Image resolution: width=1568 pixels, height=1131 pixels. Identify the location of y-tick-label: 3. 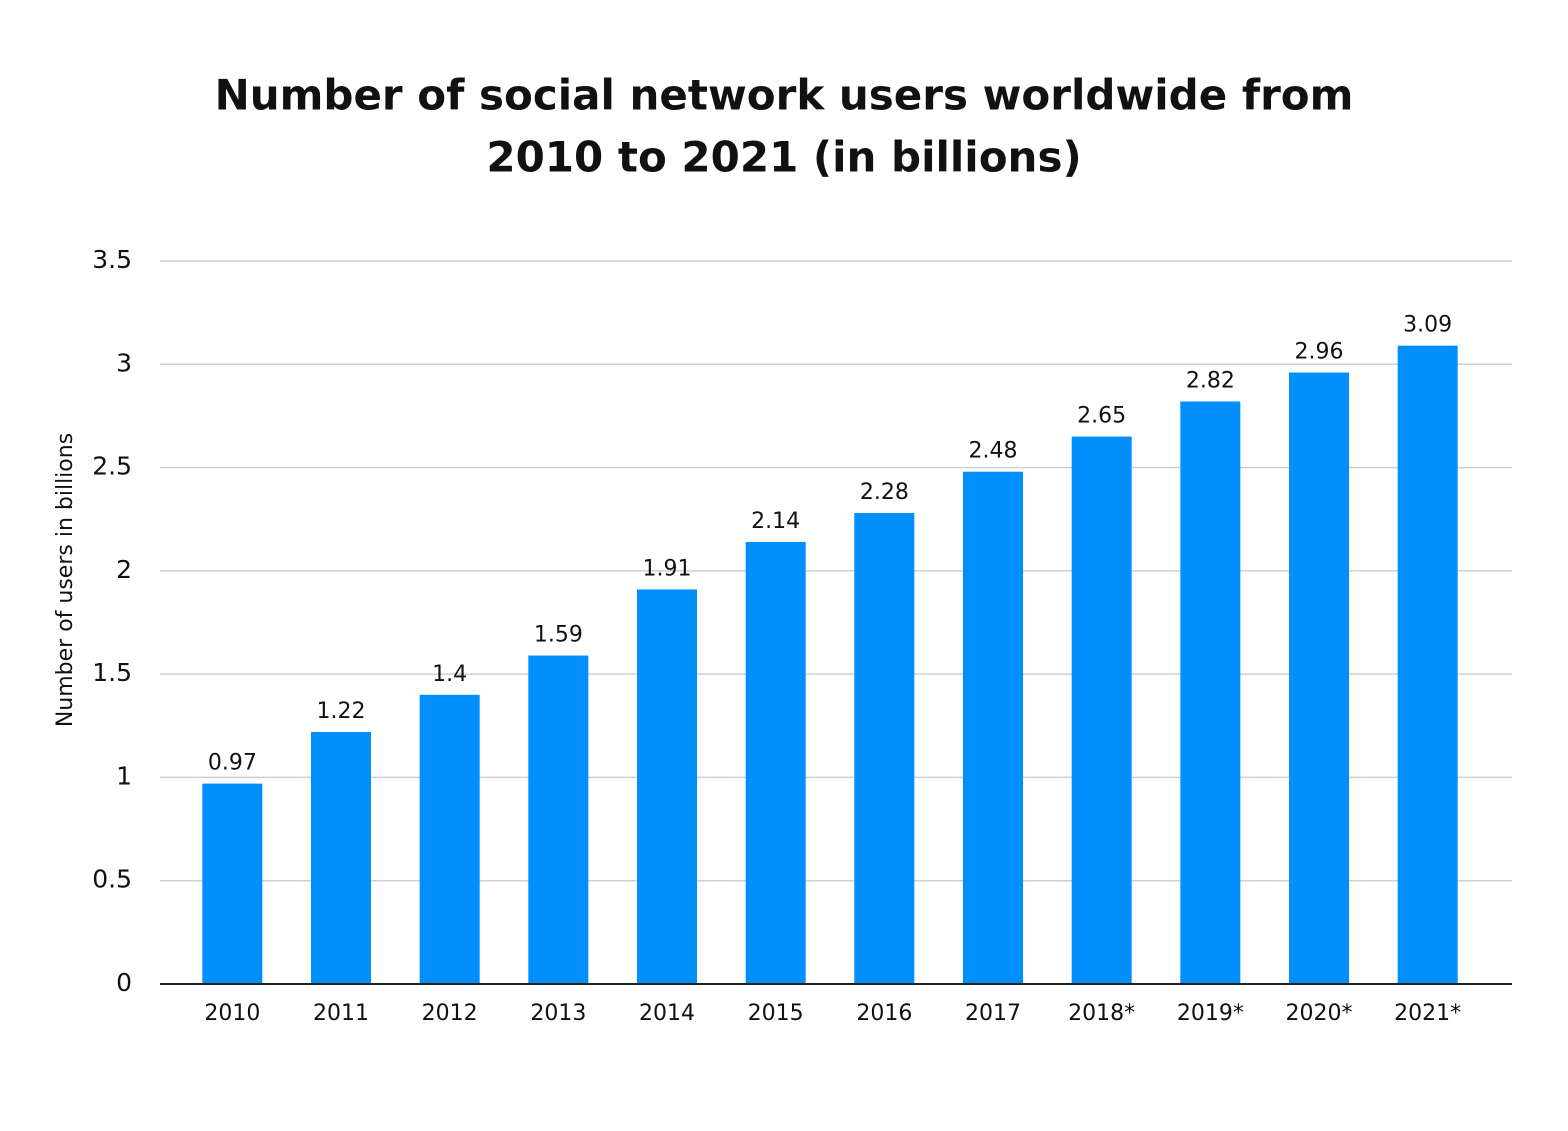
(124, 362).